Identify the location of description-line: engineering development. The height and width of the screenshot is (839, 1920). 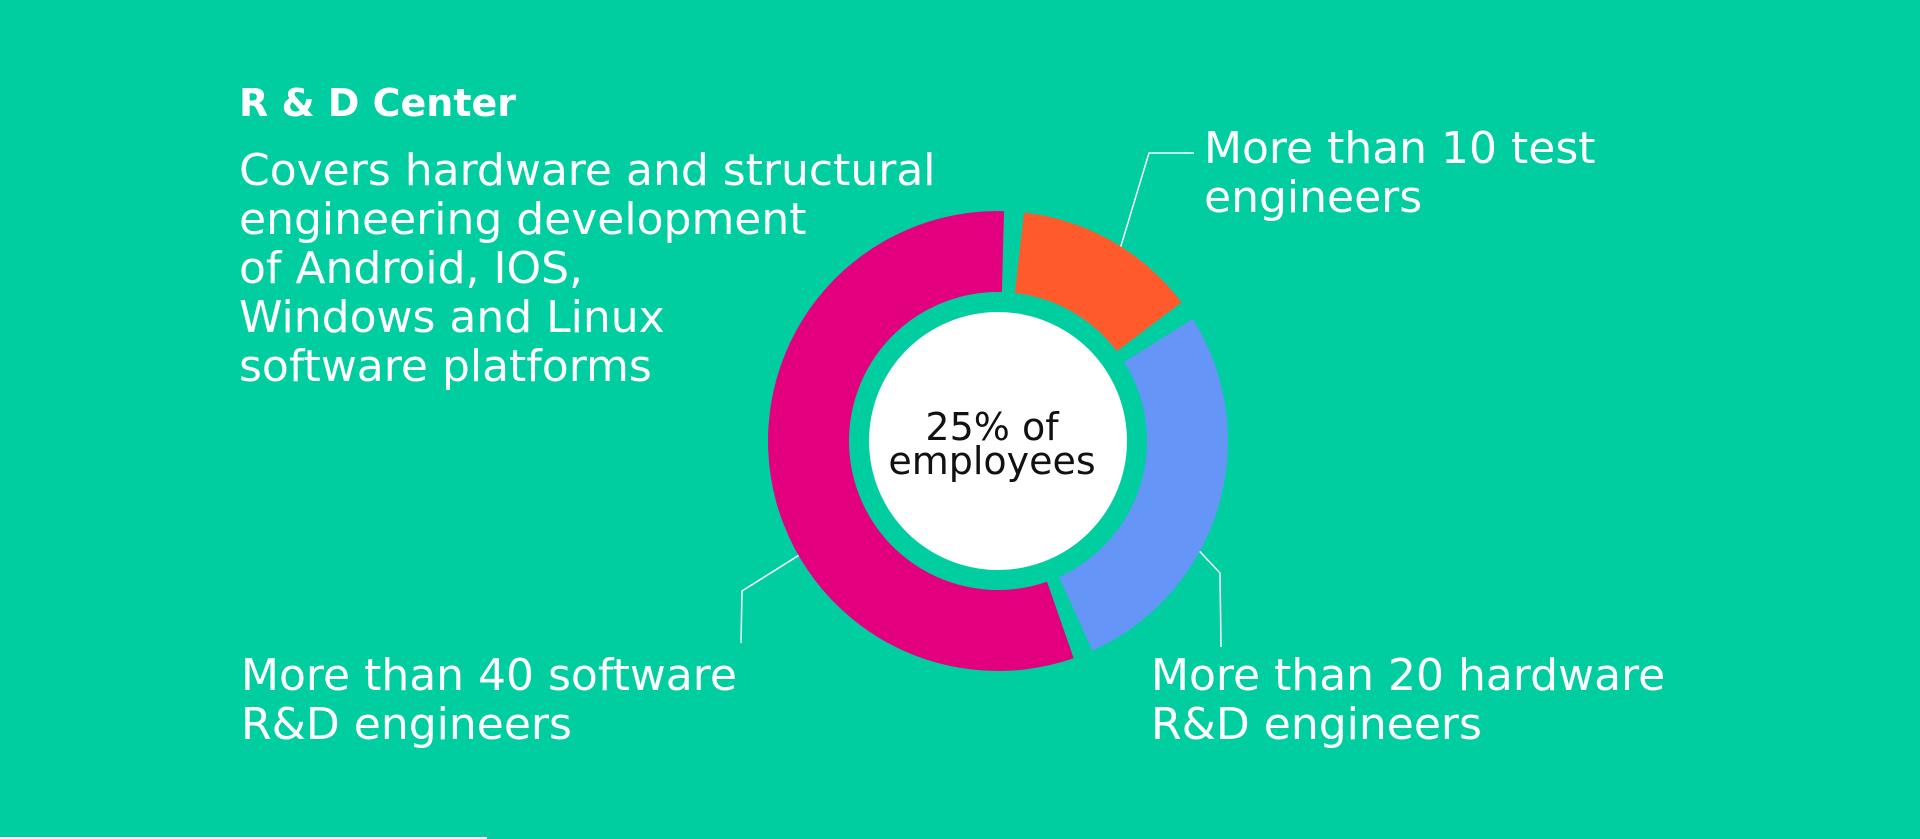
(523, 219).